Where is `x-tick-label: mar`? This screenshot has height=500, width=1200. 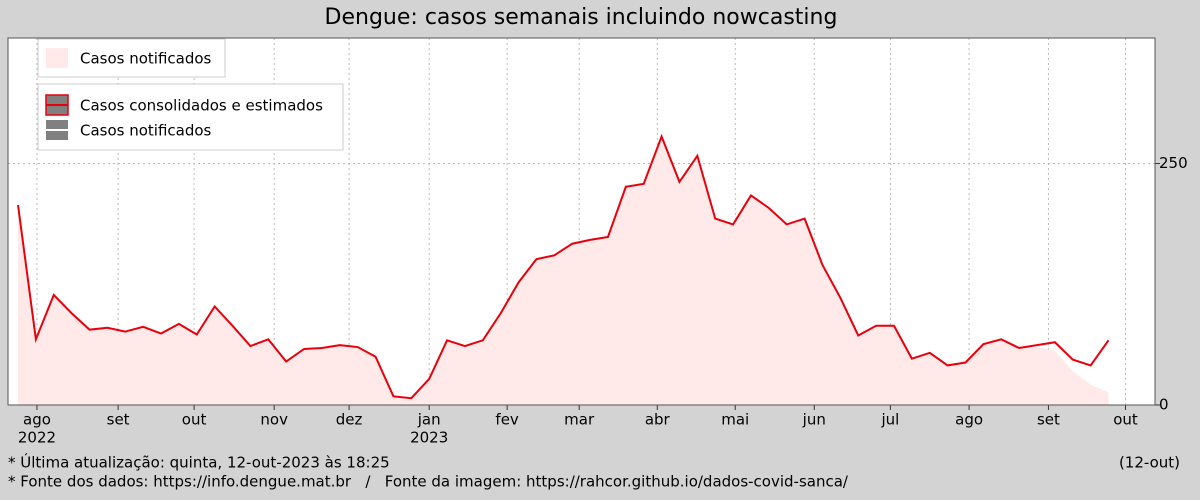 x-tick-label: mar is located at coordinates (579, 420).